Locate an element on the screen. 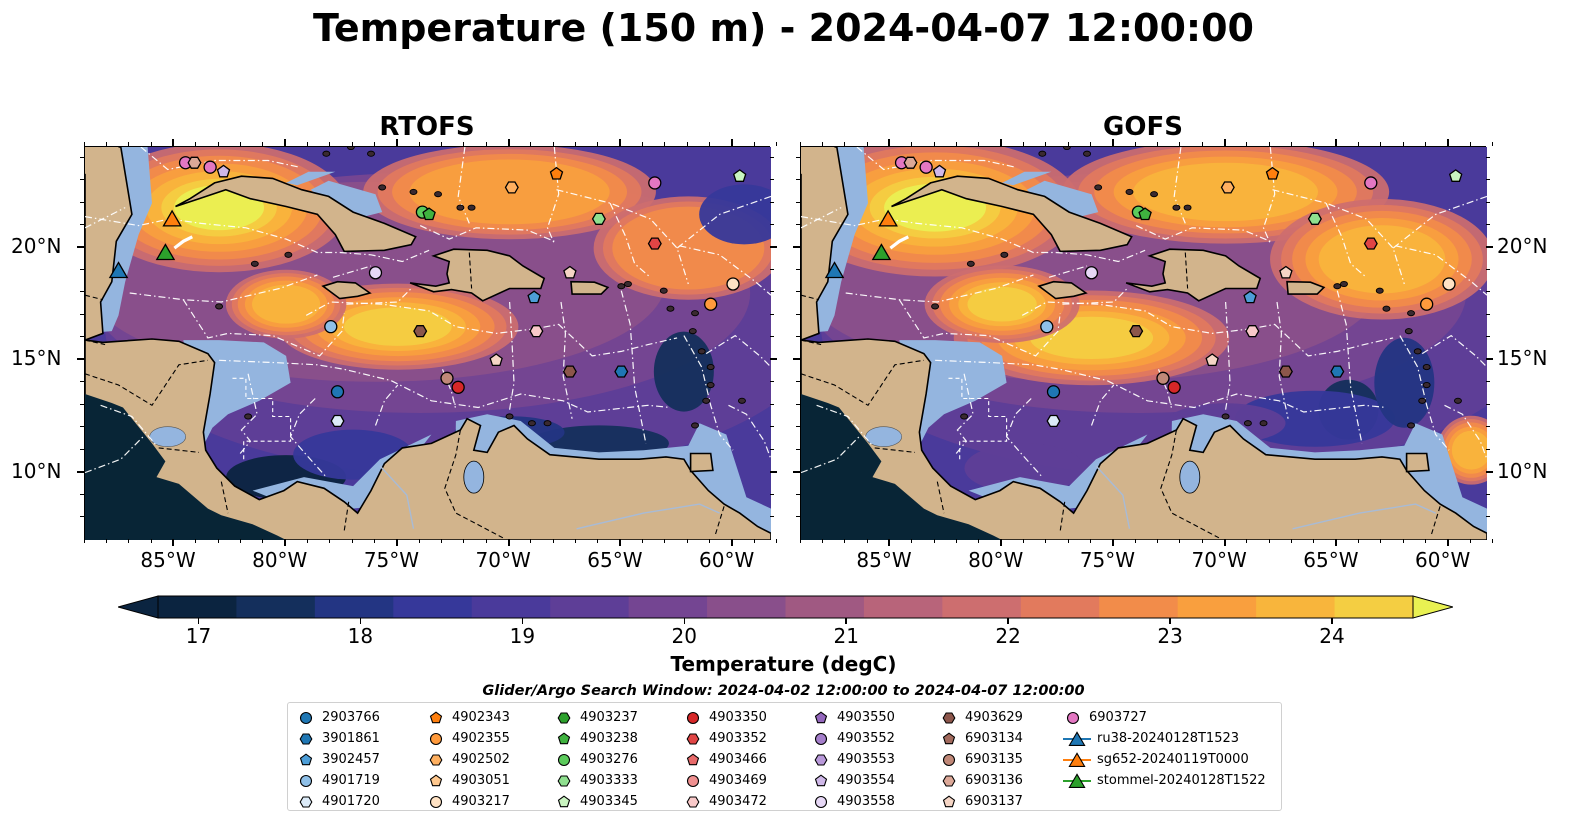 The height and width of the screenshot is (828, 1577). land-hispaniola is located at coordinates (1193, 275).